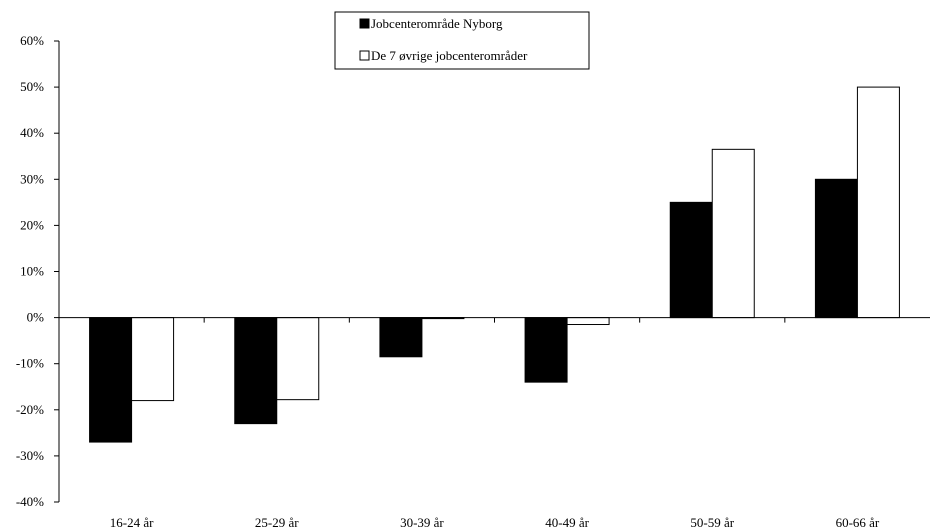  Describe the element at coordinates (132, 522) in the screenshot. I see `x-category-label: 16-24 år` at that location.